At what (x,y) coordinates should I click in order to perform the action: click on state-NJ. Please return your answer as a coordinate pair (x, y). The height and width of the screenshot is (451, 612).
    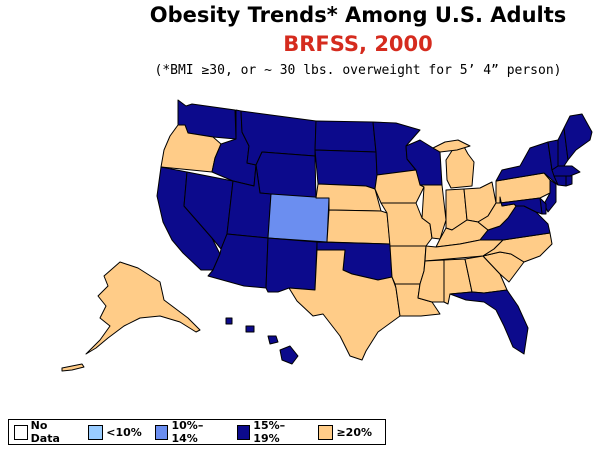
    Looking at the image, I should click on (550, 196).